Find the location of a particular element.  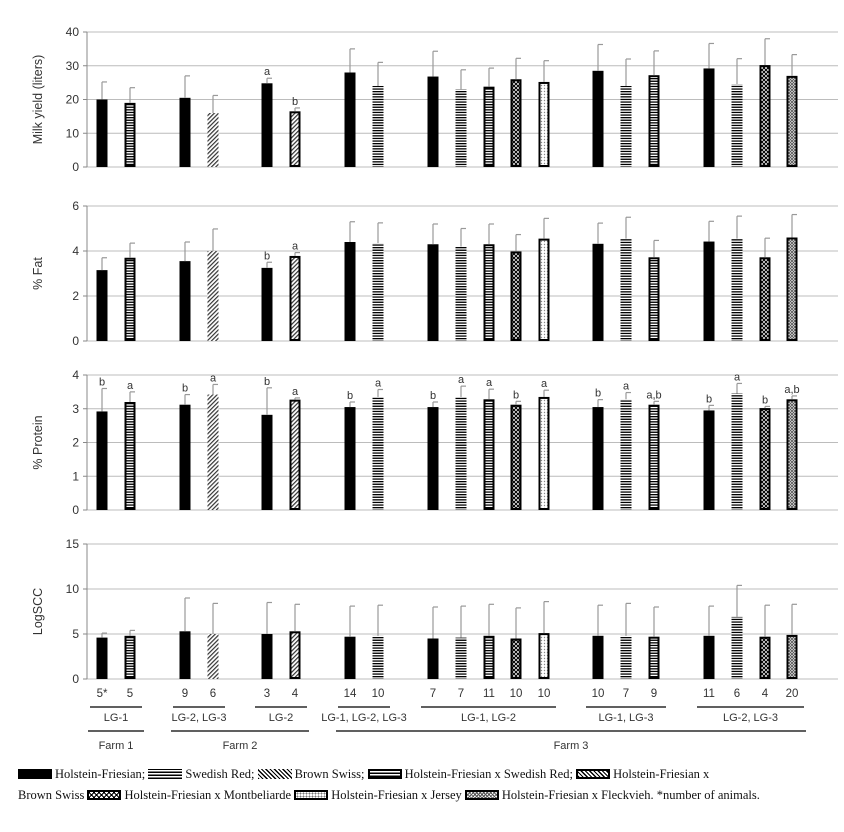

legend-label: Holstein-Friesian x Jersey is located at coordinates (396, 795).